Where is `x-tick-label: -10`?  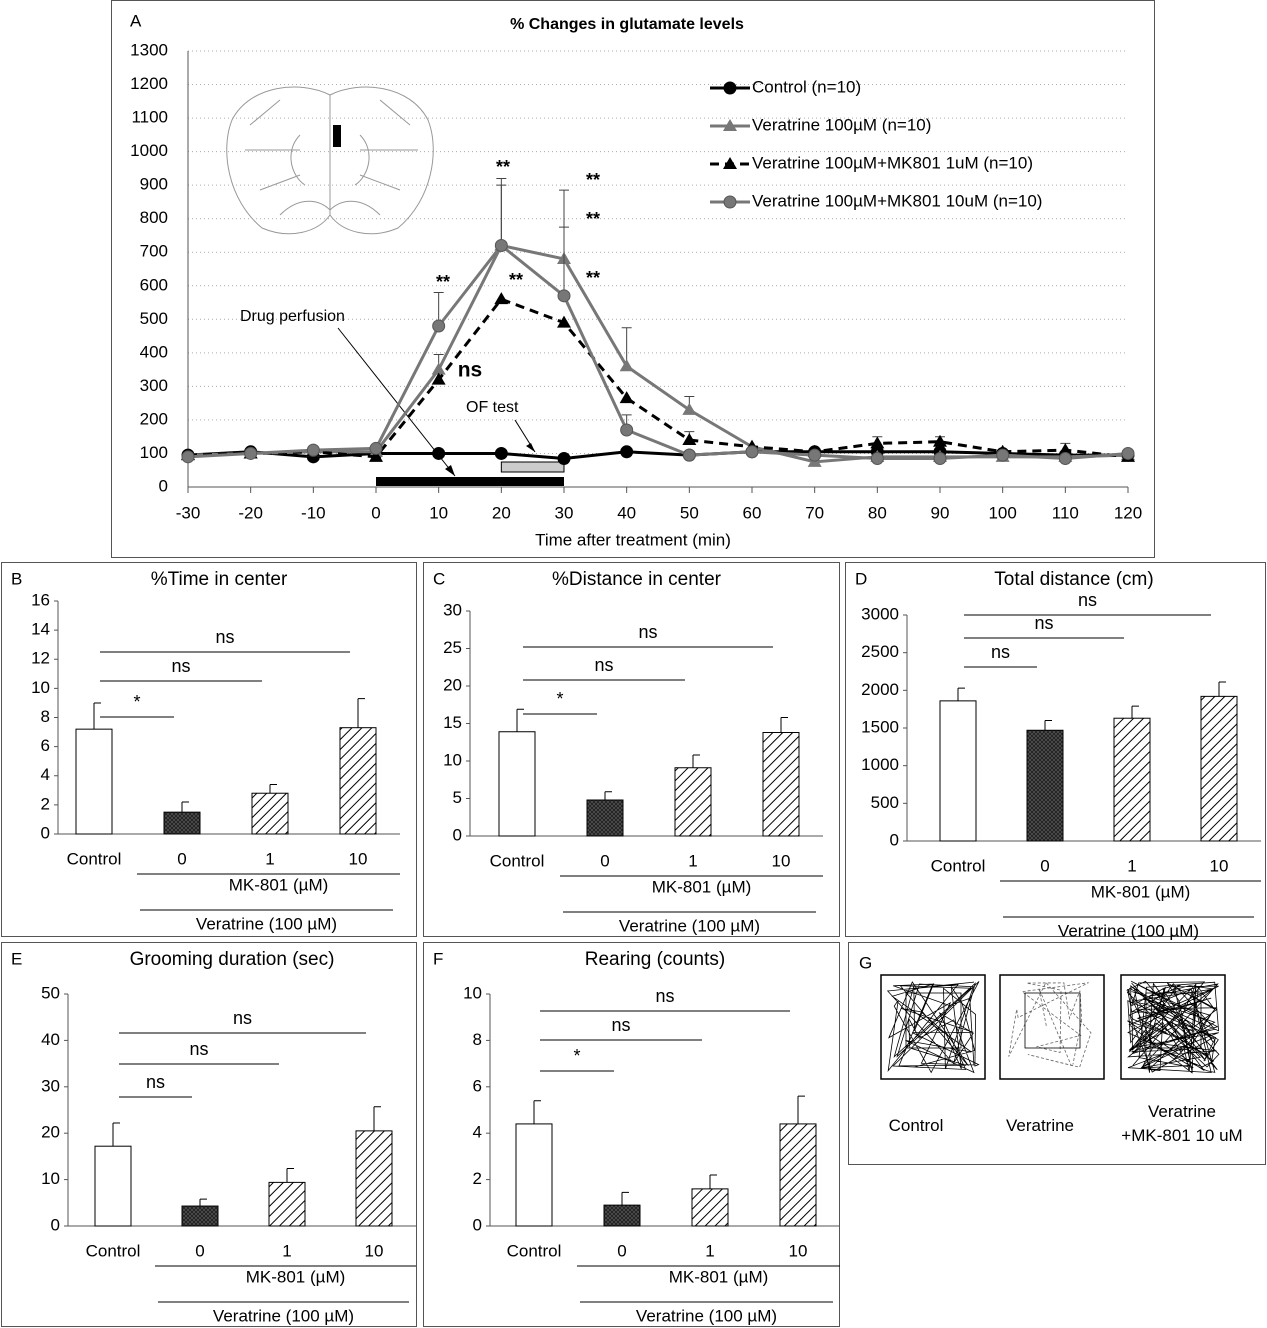
x-tick-label: -10 is located at coordinates (313, 512).